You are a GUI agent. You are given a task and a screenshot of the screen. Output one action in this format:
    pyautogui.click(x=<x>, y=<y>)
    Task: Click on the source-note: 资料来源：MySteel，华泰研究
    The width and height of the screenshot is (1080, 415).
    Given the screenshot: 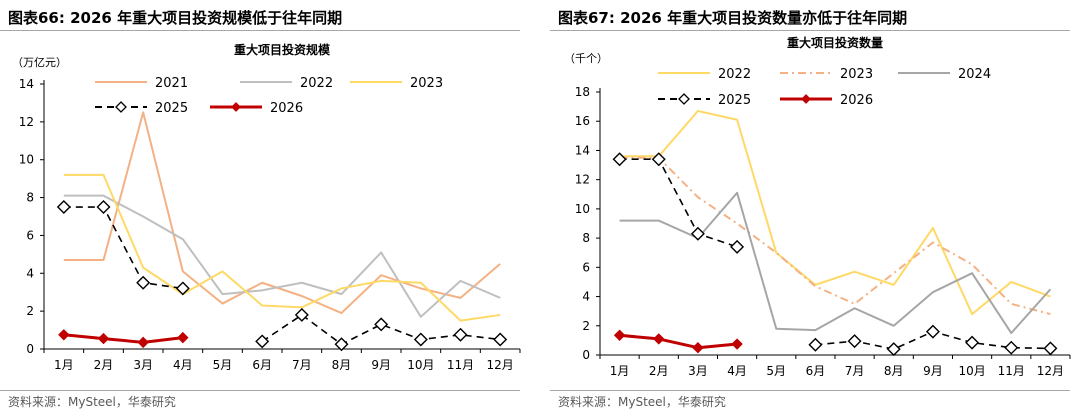 What is the action you would take?
    pyautogui.click(x=92, y=402)
    